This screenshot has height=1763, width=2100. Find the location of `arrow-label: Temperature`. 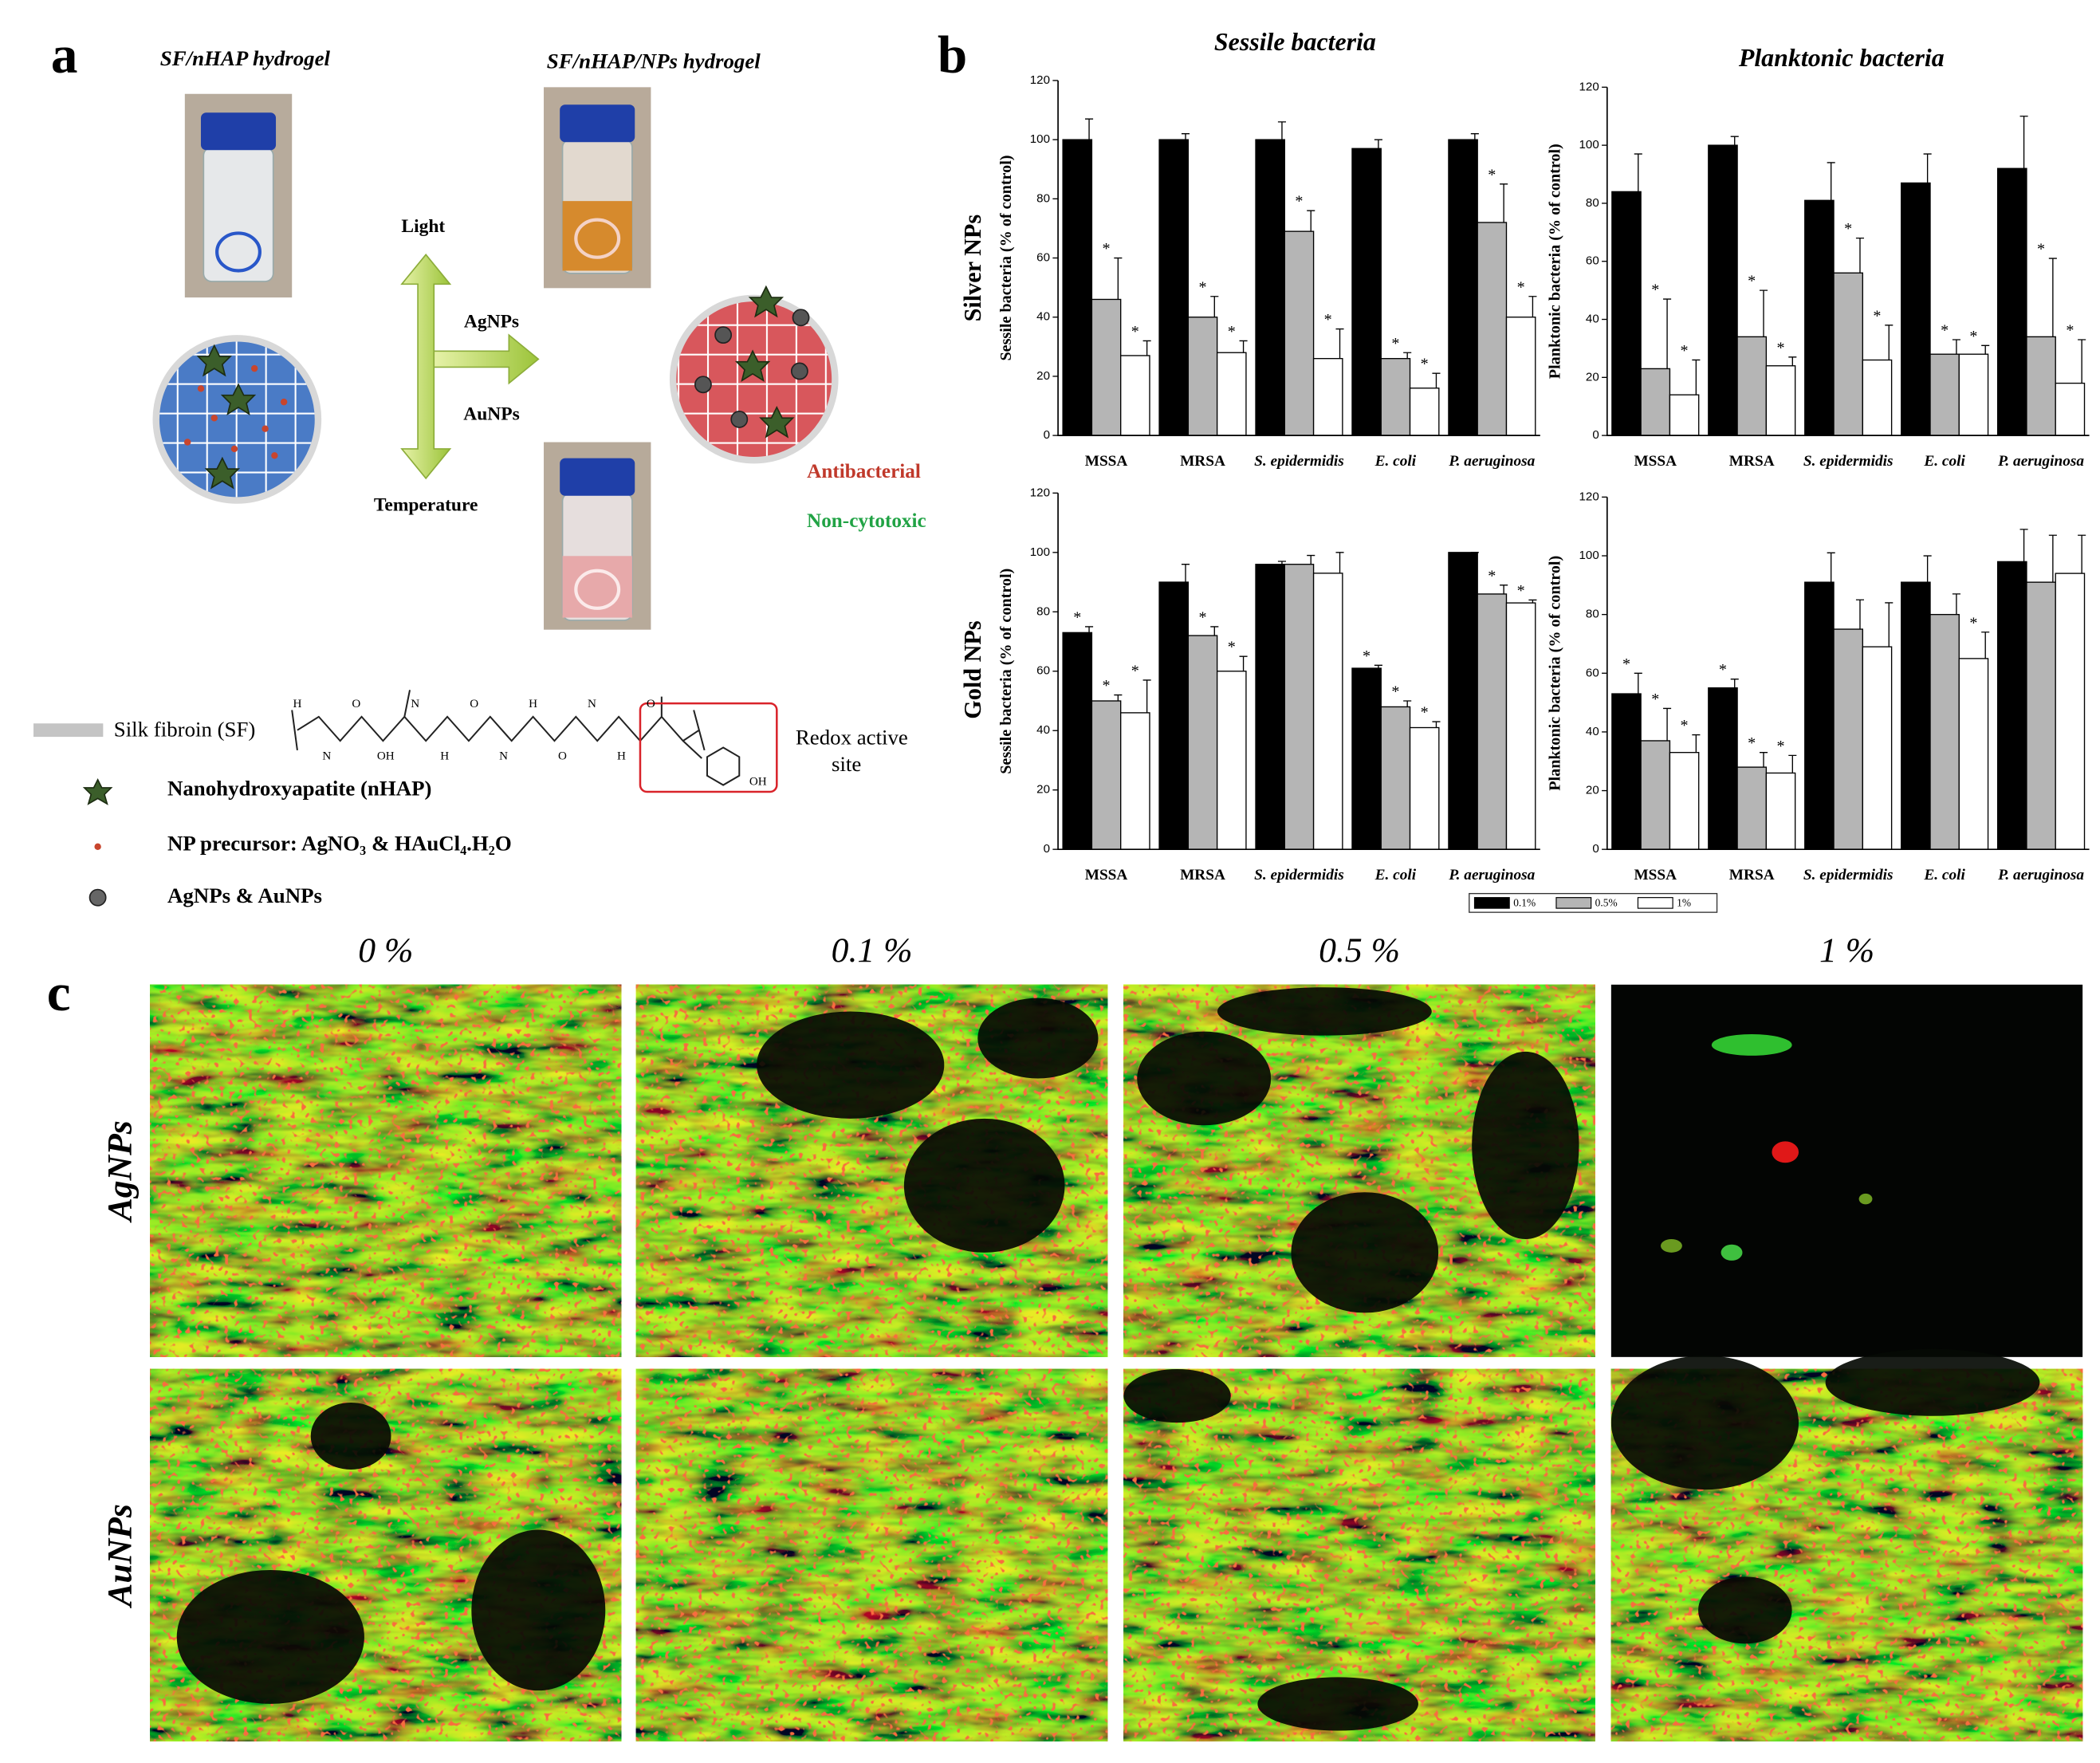

arrow-label: Temperature is located at coordinates (426, 506).